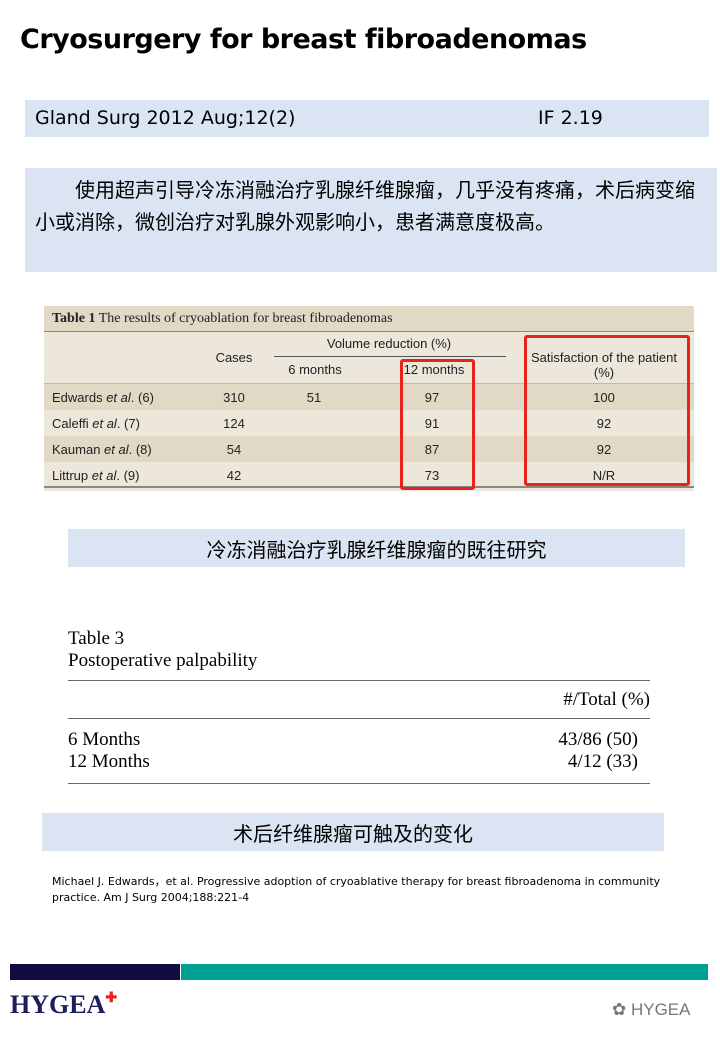 The height and width of the screenshot is (1040, 720). I want to click on table-row: Edwards et al. (6) 310 51 97 100, so click(369, 397).